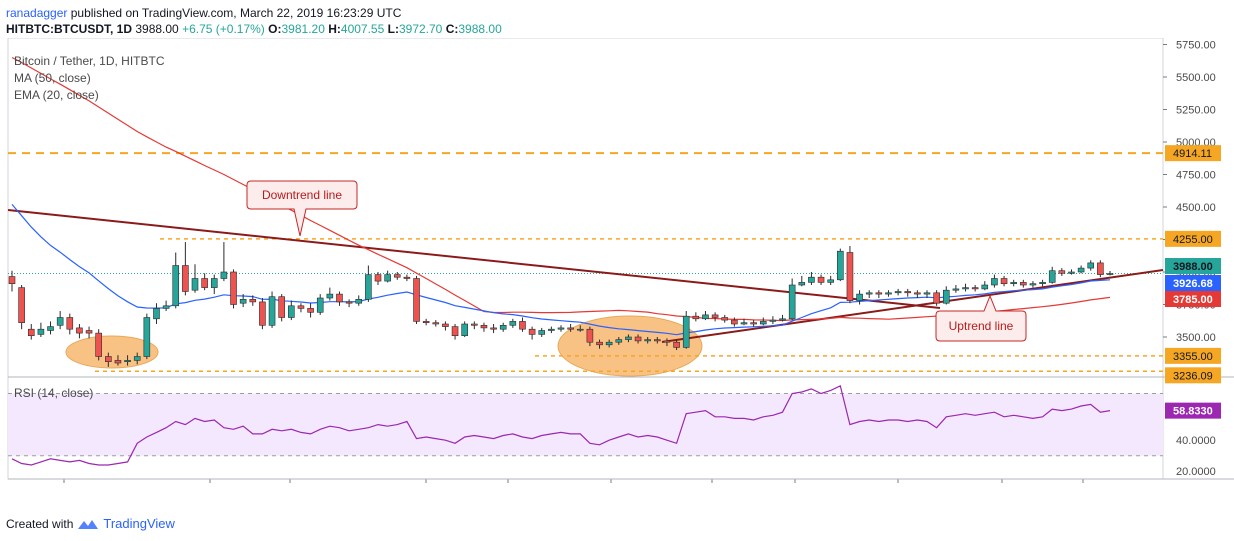  I want to click on high-label: H:, so click(334, 29).